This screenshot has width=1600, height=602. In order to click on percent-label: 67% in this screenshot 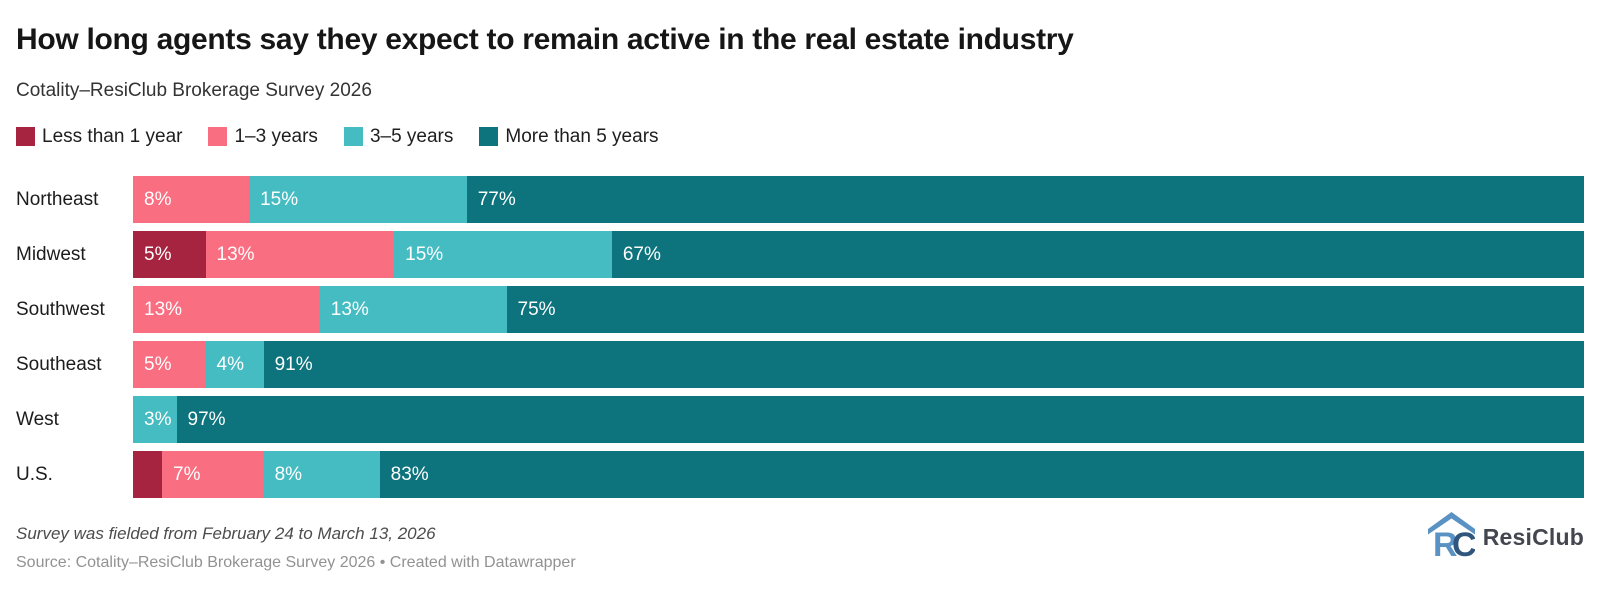, I will do `click(641, 254)`.